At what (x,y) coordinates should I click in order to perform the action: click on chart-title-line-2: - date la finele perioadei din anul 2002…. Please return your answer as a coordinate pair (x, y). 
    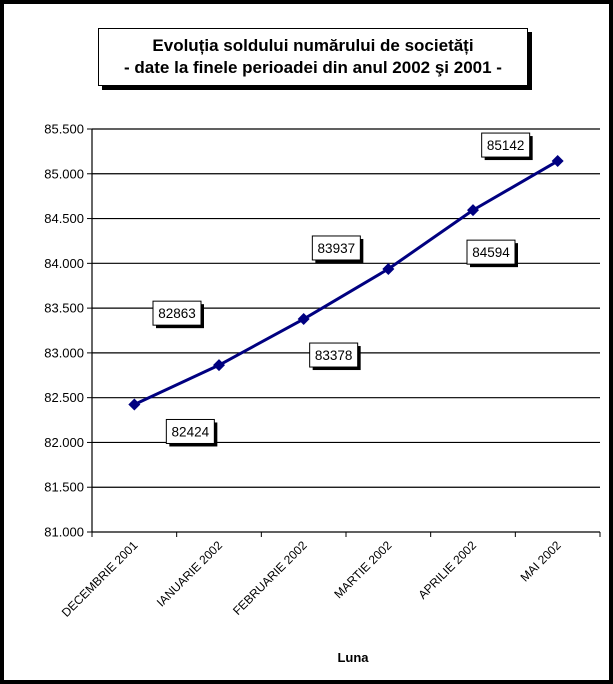
    Looking at the image, I should click on (313, 67).